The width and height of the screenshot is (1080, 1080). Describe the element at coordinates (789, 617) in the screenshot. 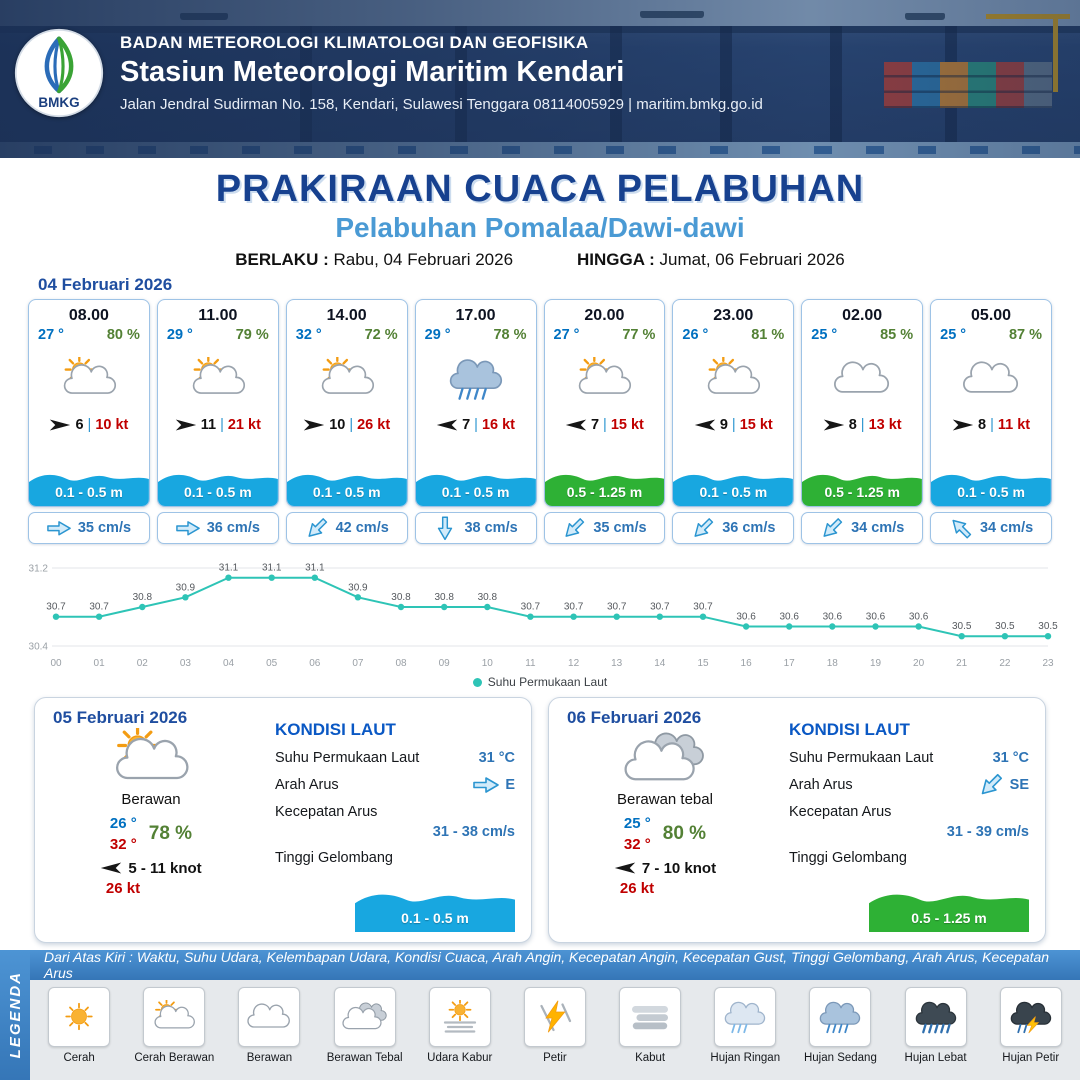

I see `svg-text: 30.6` at that location.